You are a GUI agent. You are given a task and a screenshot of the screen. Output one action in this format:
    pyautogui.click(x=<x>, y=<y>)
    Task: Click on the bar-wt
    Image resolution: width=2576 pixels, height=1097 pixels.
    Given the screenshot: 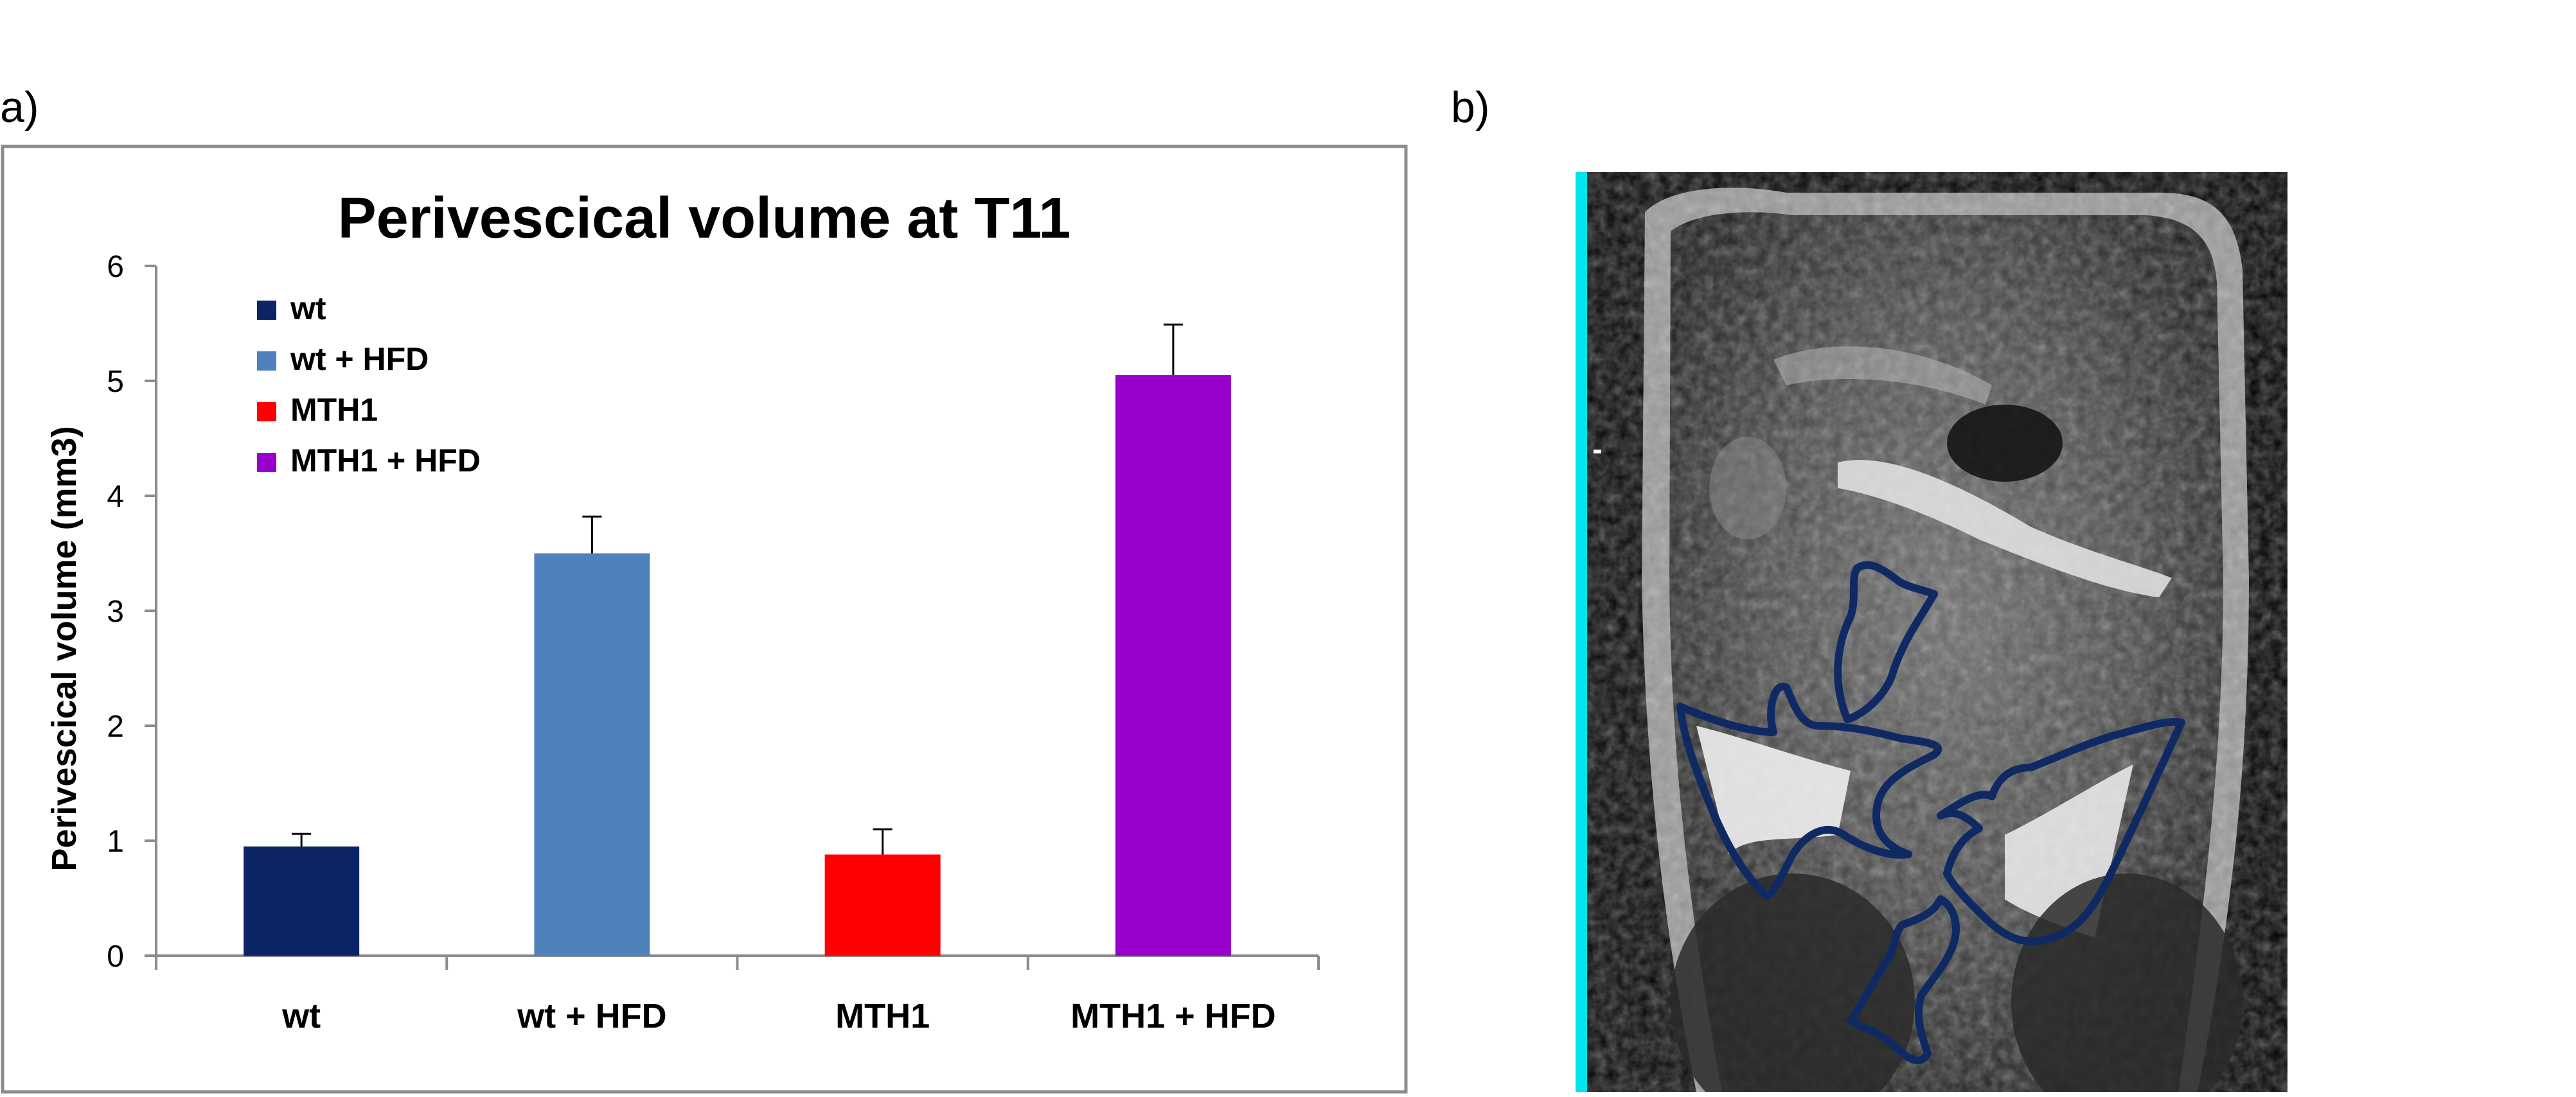 What is the action you would take?
    pyautogui.click(x=302, y=901)
    